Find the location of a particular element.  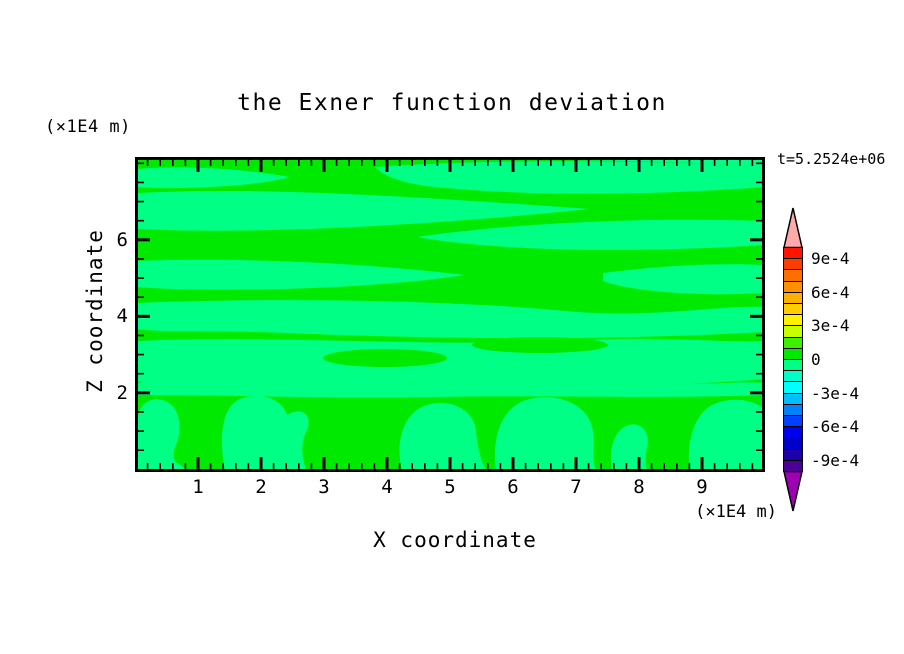

colorbar-label: 9e-4 is located at coordinates (830, 258).